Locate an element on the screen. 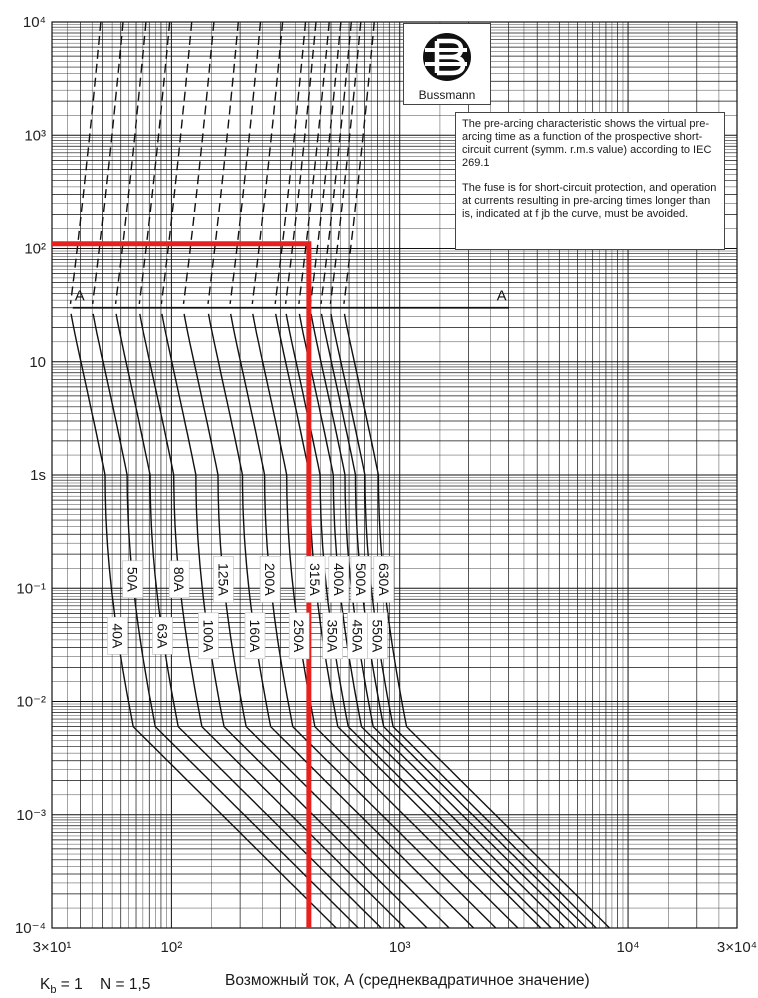  curve-label-text: 160A is located at coordinates (255, 635).